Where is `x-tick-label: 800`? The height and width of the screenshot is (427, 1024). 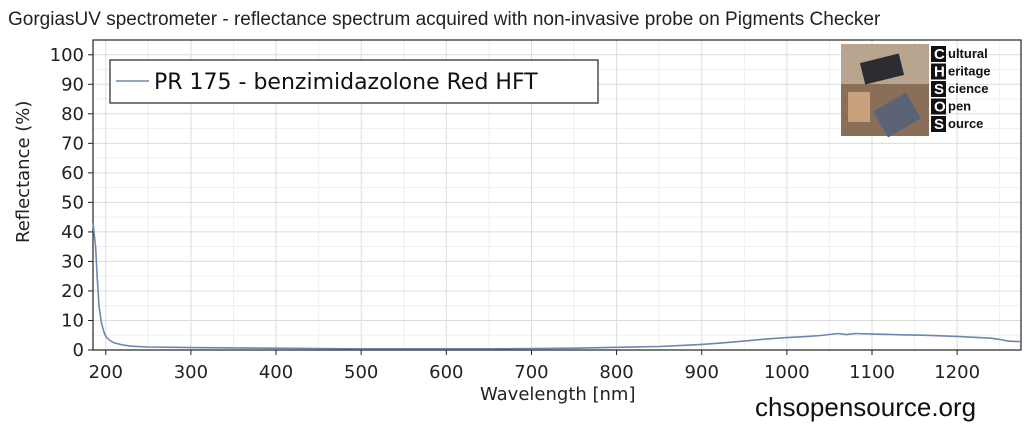 x-tick-label: 800 is located at coordinates (616, 372).